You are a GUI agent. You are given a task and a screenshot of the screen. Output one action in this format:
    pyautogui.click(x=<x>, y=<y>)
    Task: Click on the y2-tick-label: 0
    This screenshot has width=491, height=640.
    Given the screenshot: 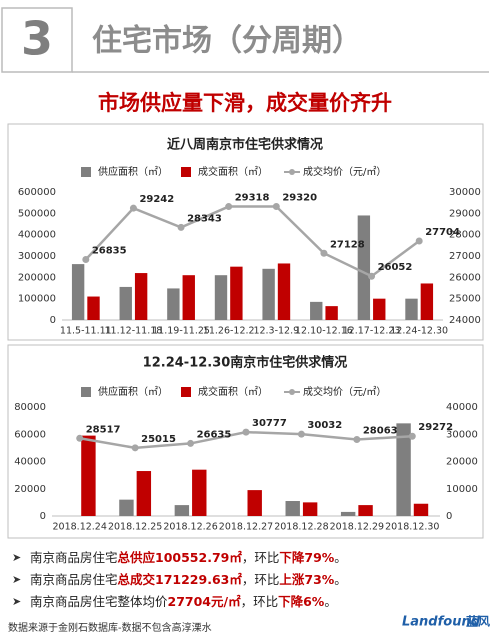 What is the action you would take?
    pyautogui.click(x=449, y=516)
    